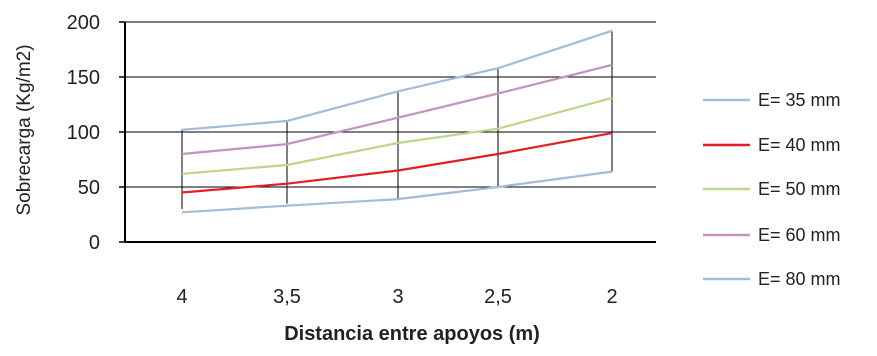 The image size is (877, 356). I want to click on y-tick-label: 50, so click(89, 188).